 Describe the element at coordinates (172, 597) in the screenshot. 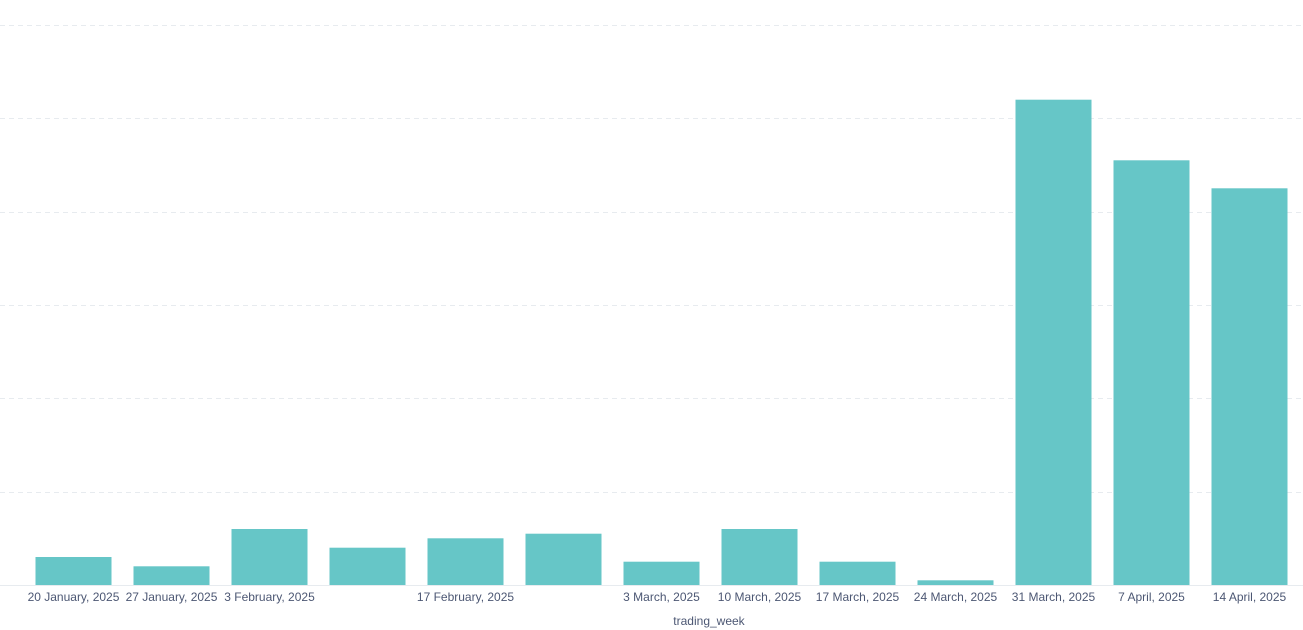

I see `x-tick-label: 27 January, 2025` at that location.